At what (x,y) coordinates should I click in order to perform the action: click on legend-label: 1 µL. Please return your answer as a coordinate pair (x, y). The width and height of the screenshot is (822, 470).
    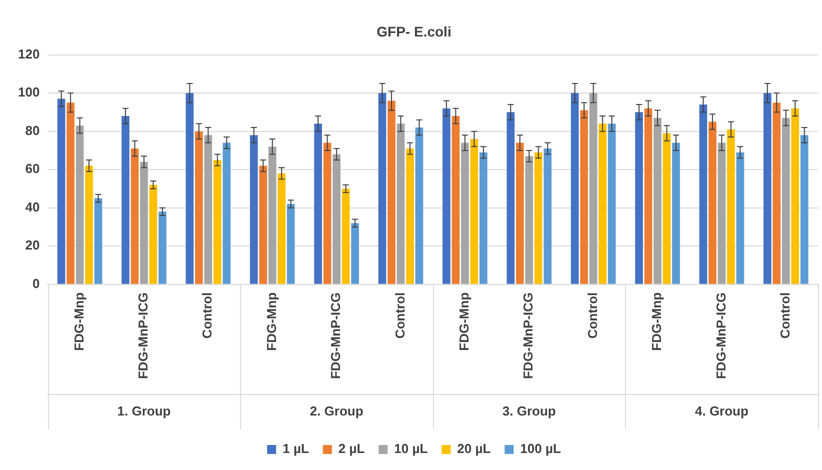
    Looking at the image, I should click on (295, 448).